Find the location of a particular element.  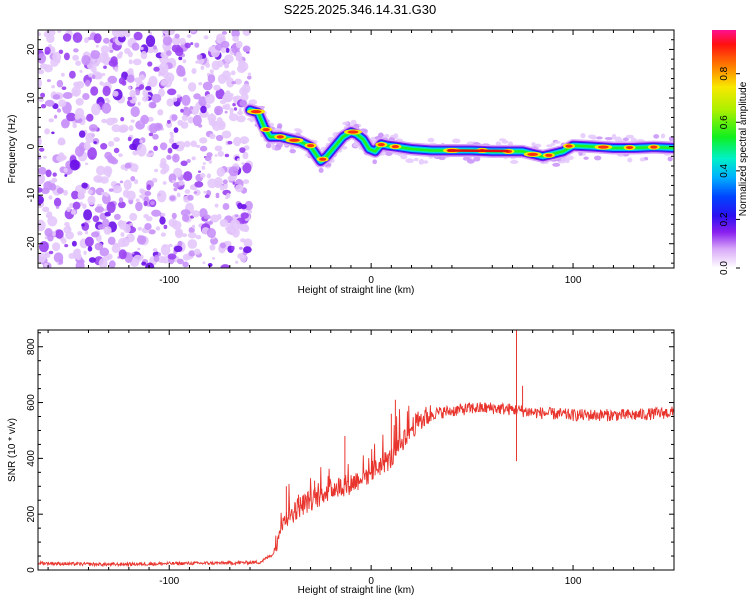

spectrogram-y-tick-label: 0 is located at coordinates (31, 146).